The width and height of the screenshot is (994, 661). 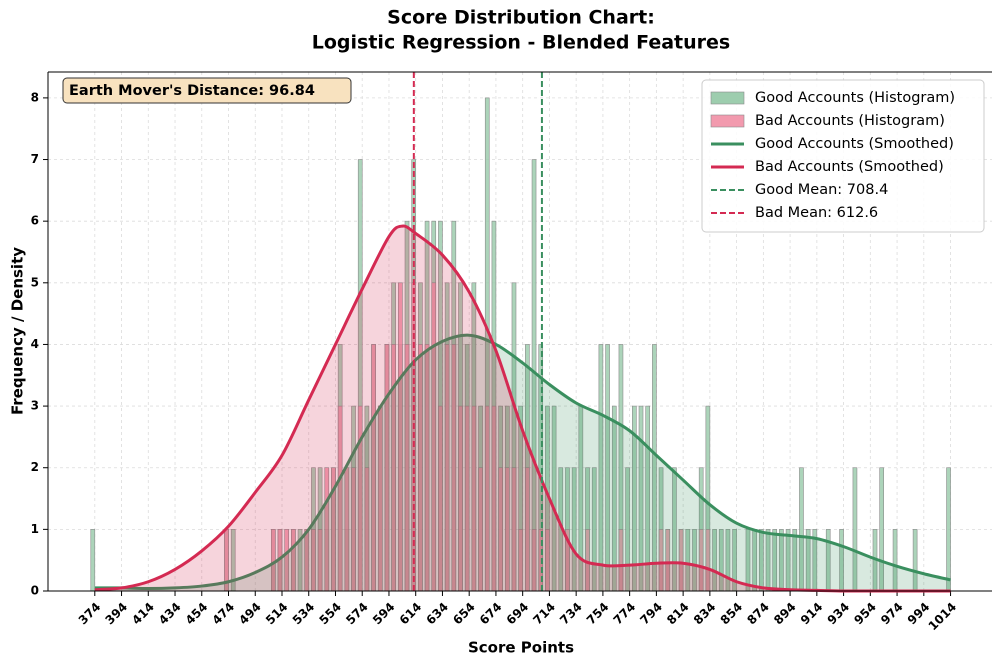 What do you see at coordinates (850, 121) in the screenshot?
I see `legend-label: Bad Accounts (Histogram)` at bounding box center [850, 121].